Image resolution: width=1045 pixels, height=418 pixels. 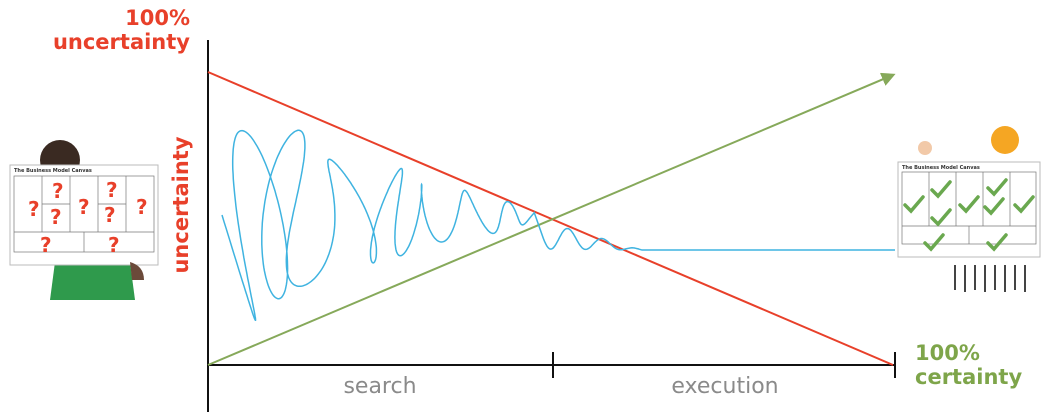 What do you see at coordinates (947, 353) in the screenshot?
I see `bottom-label: 100%` at bounding box center [947, 353].